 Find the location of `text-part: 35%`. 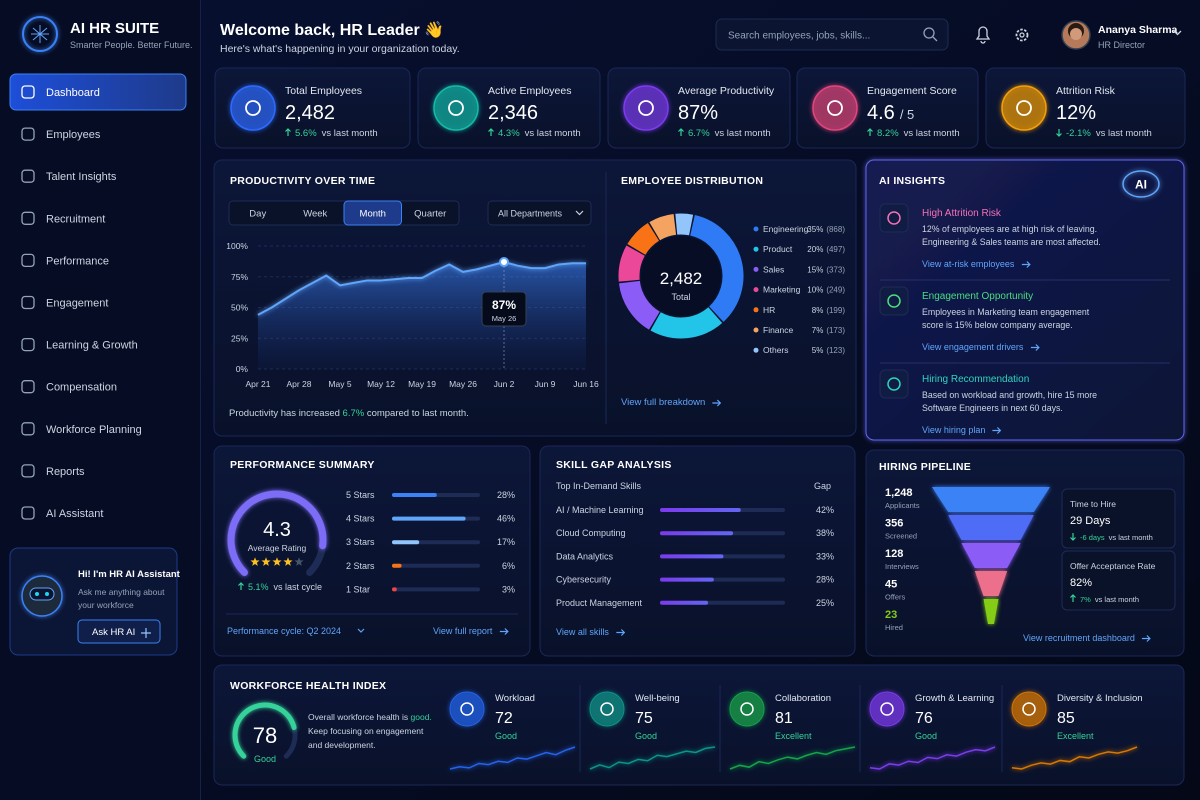

text-part: 35% is located at coordinates (815, 229).